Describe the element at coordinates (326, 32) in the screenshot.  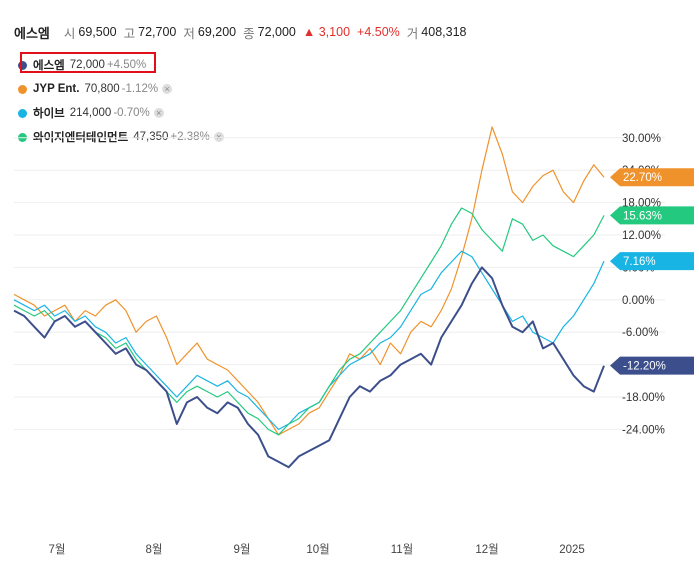
I see `change-value: ▲ 3,100` at that location.